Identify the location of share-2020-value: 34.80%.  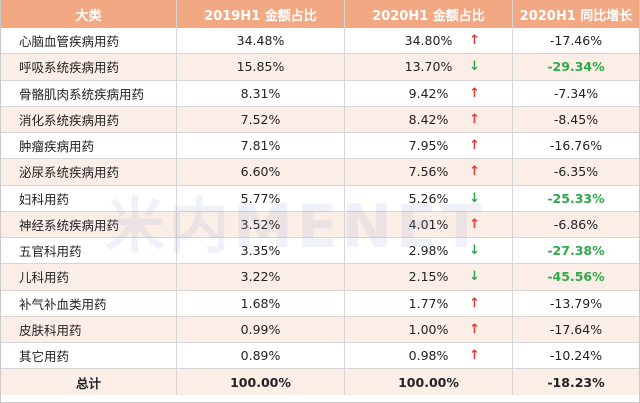
(428, 41).